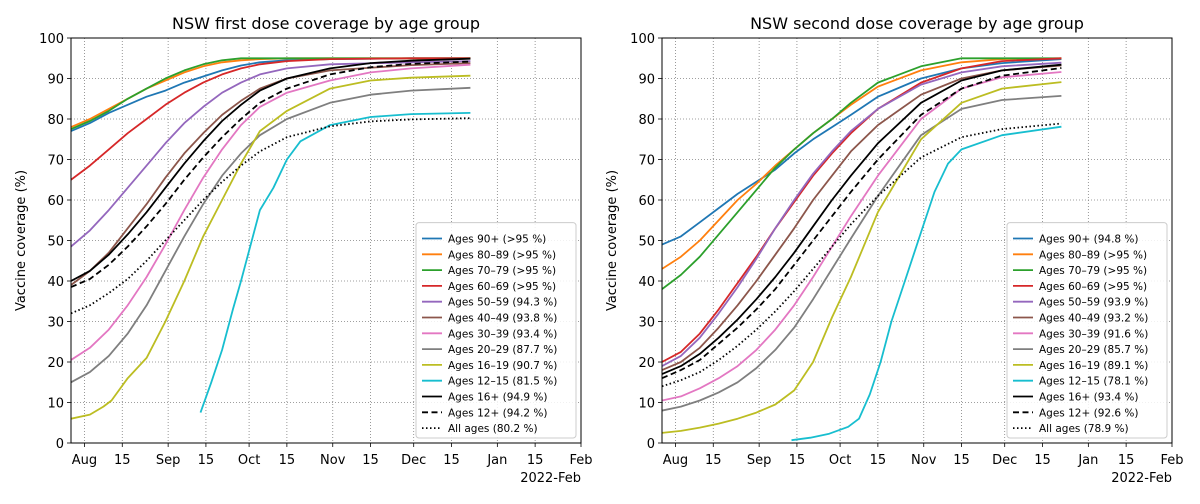 The image size is (1200, 504). I want to click on chart-2-y-tick-label: 70, so click(646, 161).